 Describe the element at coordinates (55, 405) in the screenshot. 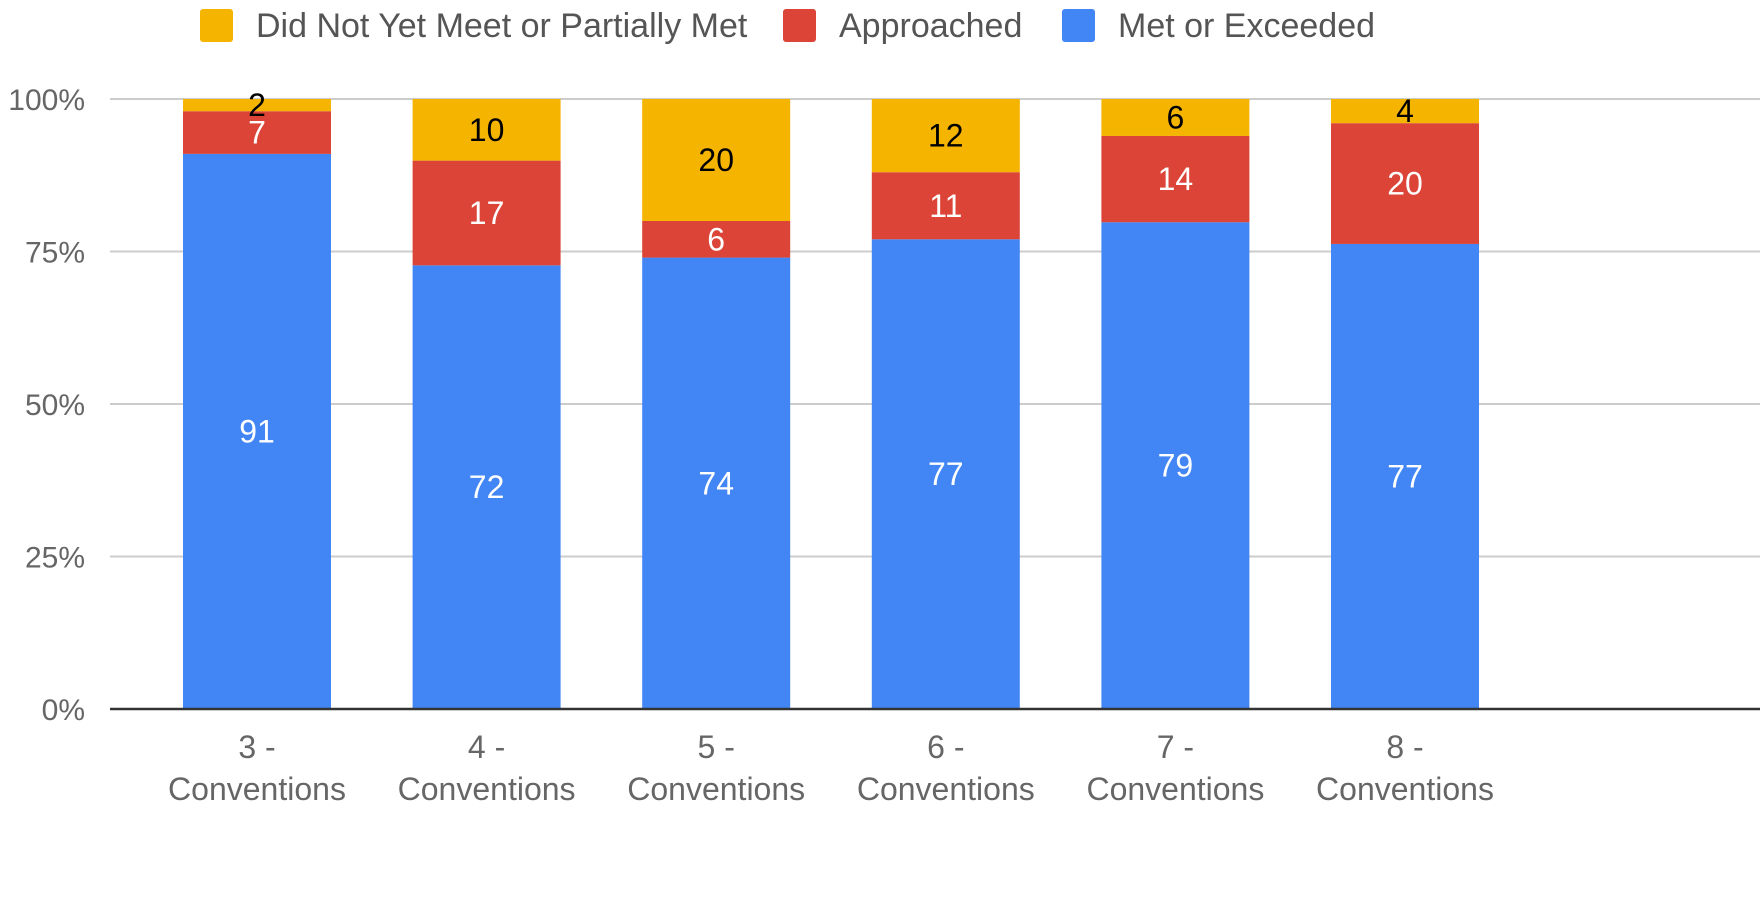

I see `y-tick-label: 50%` at that location.